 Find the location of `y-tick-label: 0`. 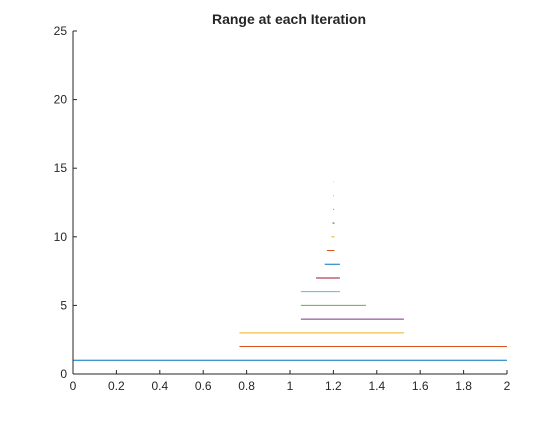

y-tick-label: 0 is located at coordinates (63, 374).